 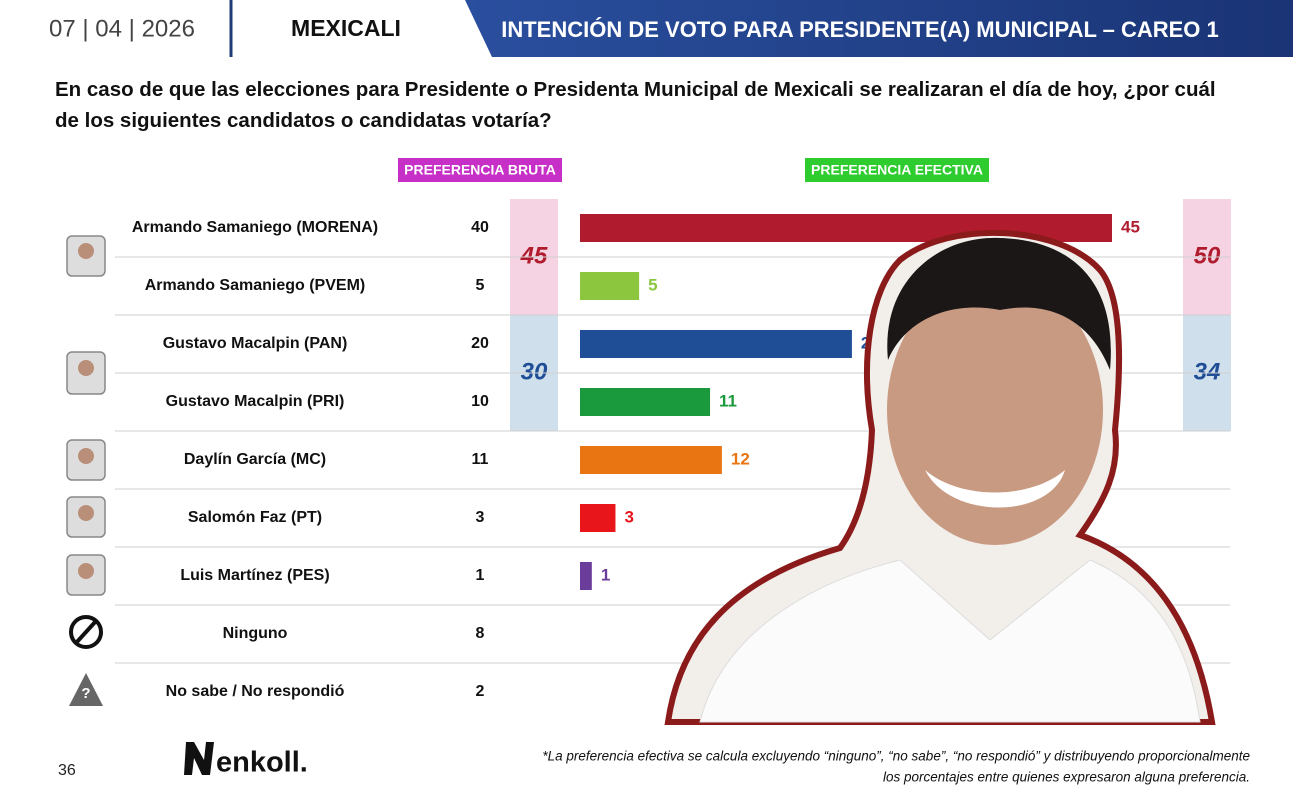 What do you see at coordinates (255, 227) in the screenshot?
I see `category-label: Armando Samaniego (MORENA)` at bounding box center [255, 227].